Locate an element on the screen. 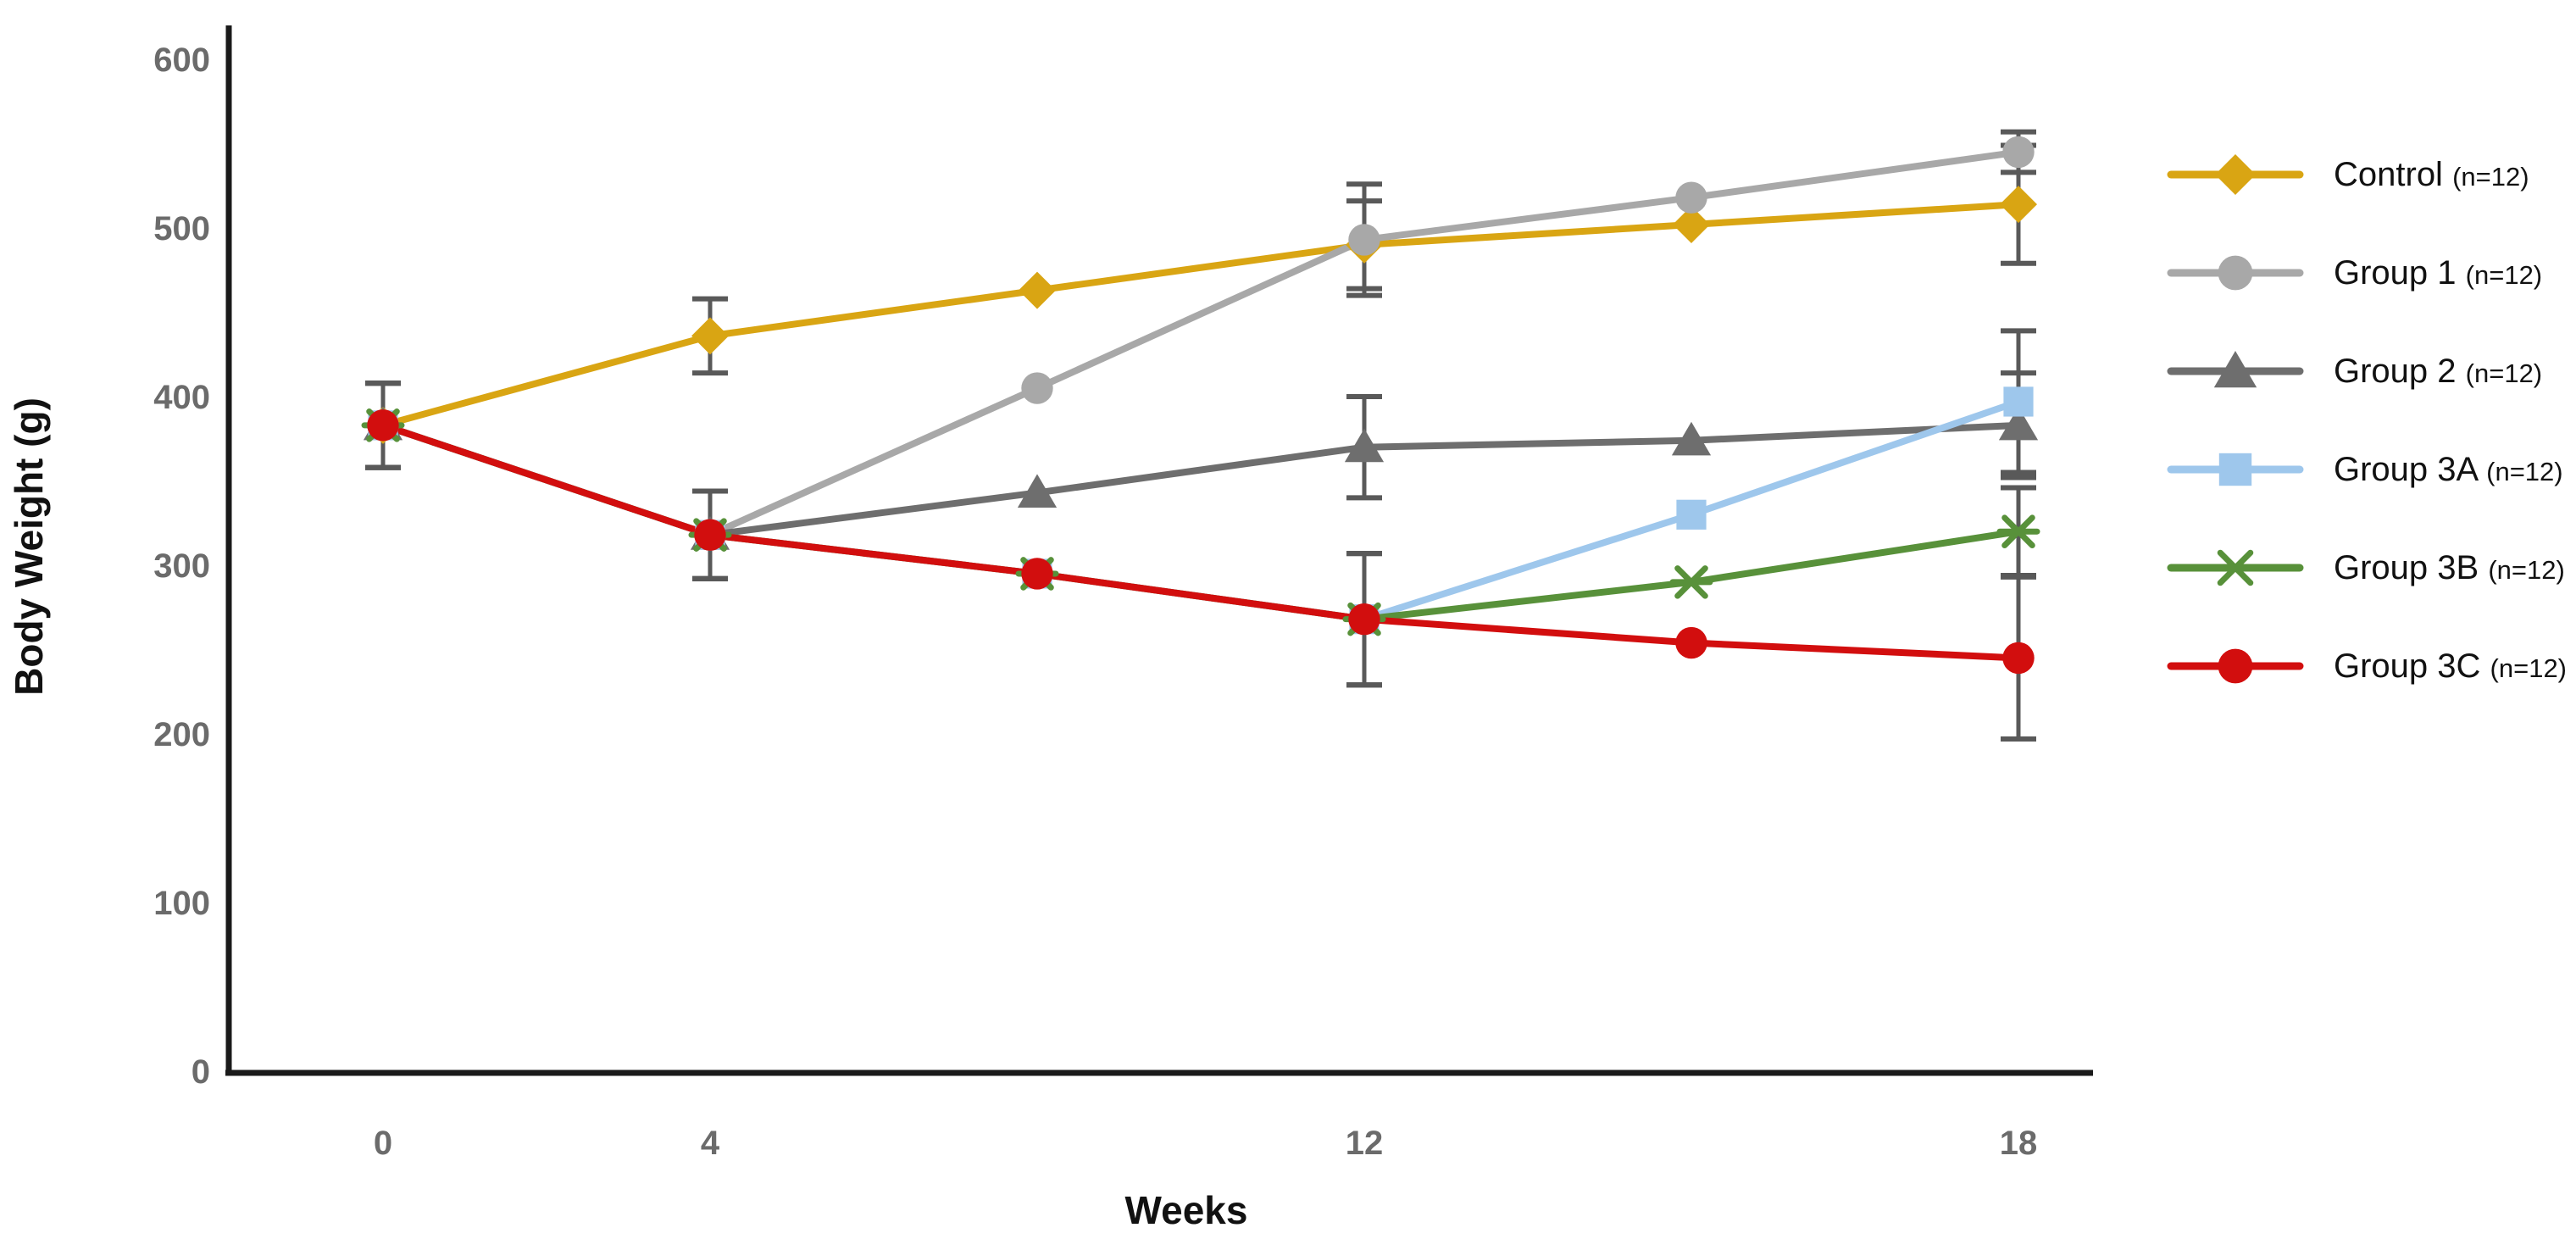 This screenshot has height=1250, width=2576. x-axis-title: Weeks is located at coordinates (1186, 1210).